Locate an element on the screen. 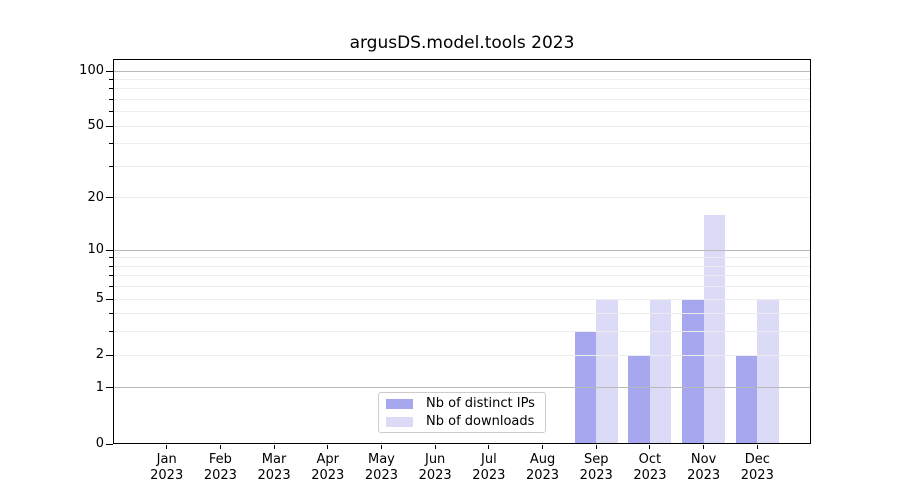 The image size is (900, 500). legend-item-downloads: Nb of downloads is located at coordinates (462, 421).